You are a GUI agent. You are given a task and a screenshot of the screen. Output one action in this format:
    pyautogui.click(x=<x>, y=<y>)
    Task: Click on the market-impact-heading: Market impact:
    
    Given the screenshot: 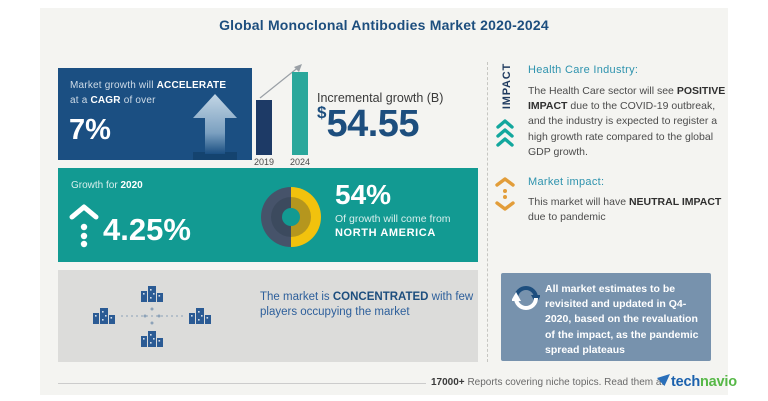 What is the action you would take?
    pyautogui.click(x=566, y=182)
    